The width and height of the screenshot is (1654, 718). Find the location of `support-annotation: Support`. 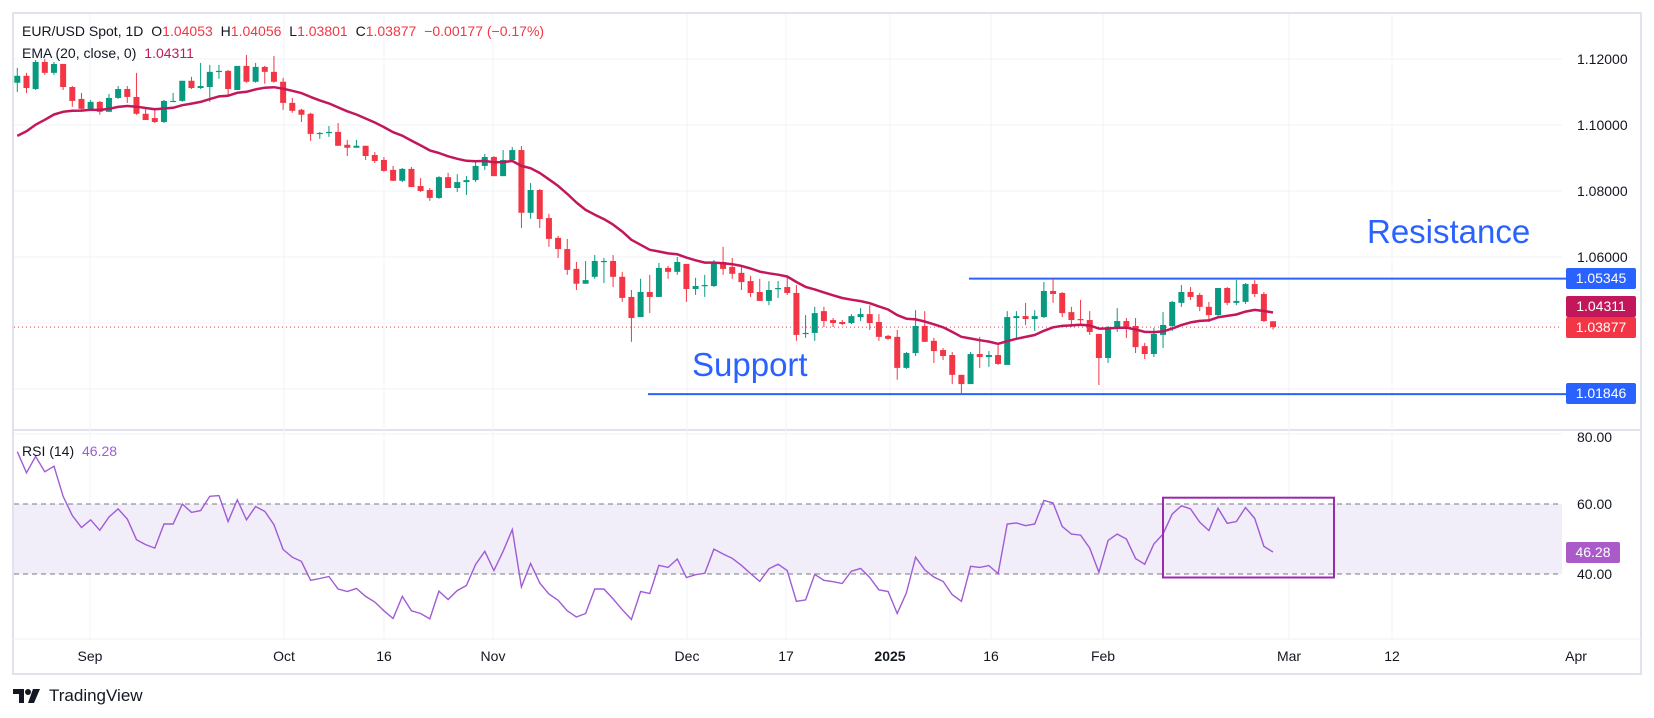

support-annotation: Support is located at coordinates (750, 364).